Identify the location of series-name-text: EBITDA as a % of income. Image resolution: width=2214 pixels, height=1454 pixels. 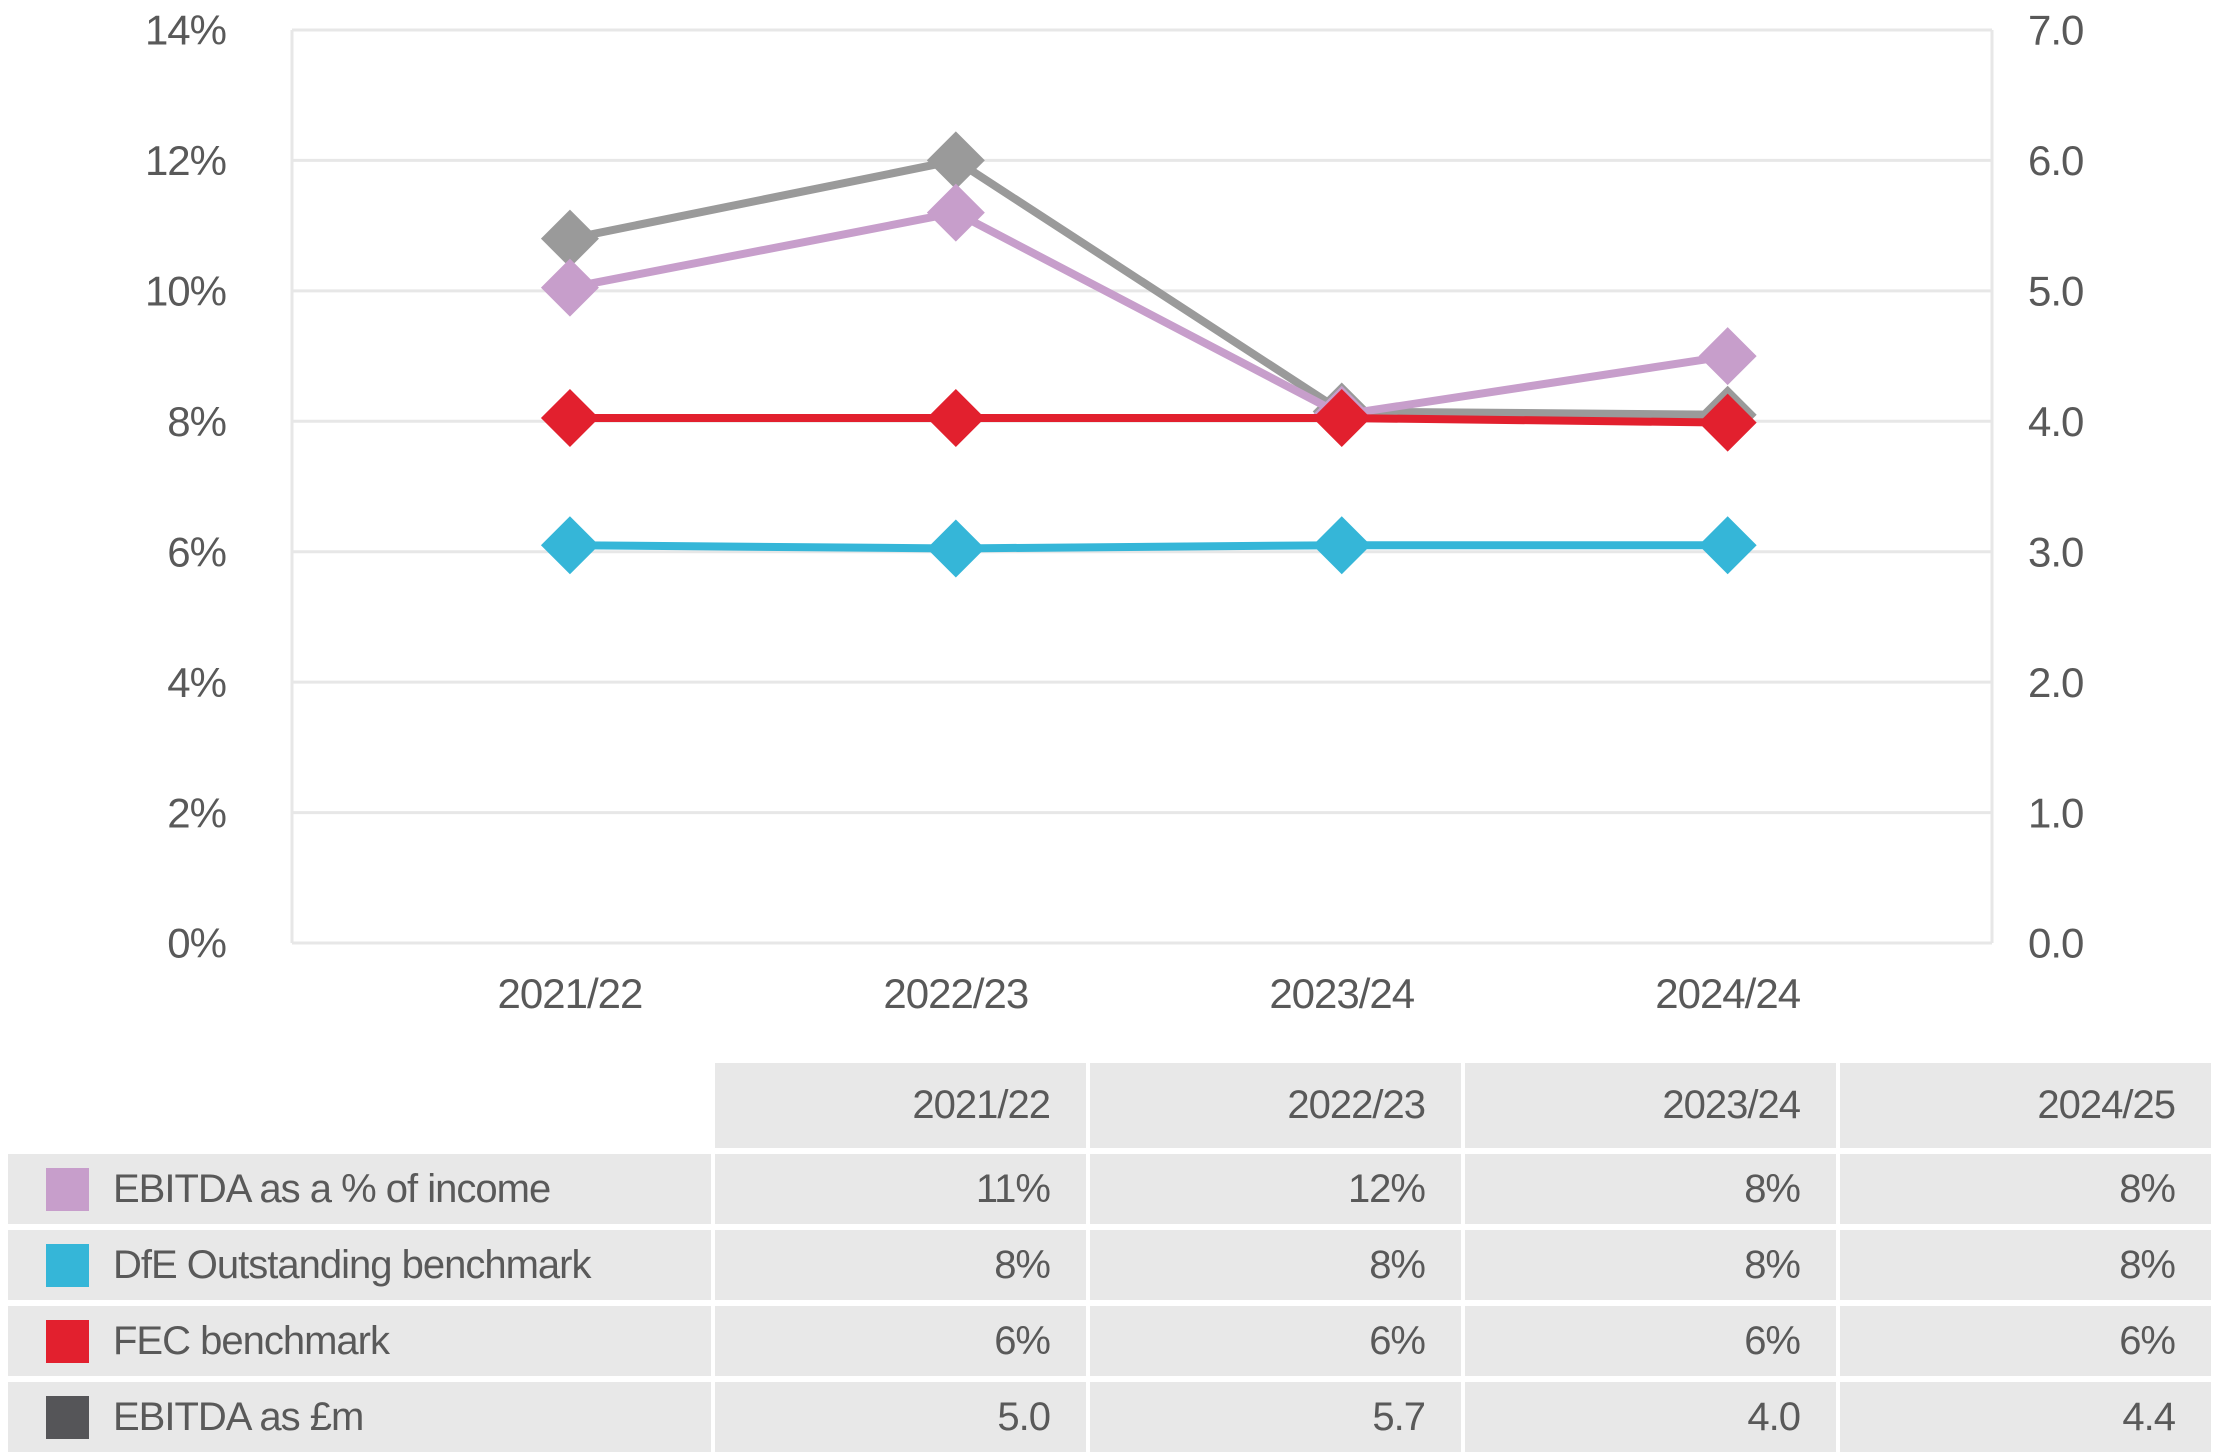
(332, 1188).